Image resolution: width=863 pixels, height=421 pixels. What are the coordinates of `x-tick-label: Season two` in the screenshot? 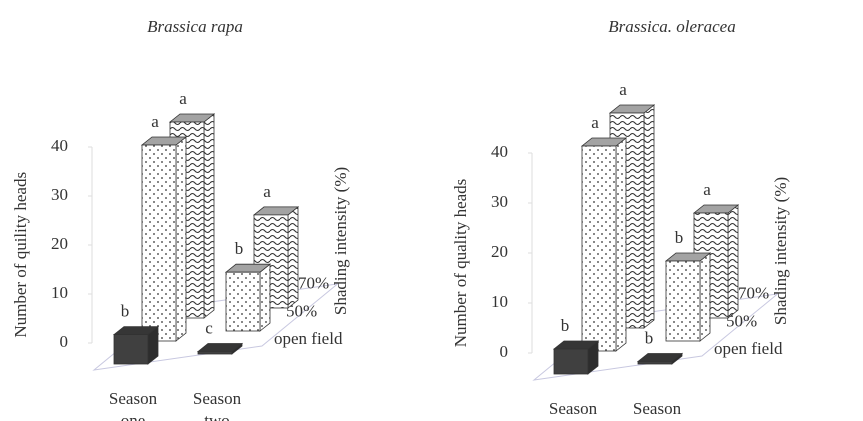 It's located at (217, 405).